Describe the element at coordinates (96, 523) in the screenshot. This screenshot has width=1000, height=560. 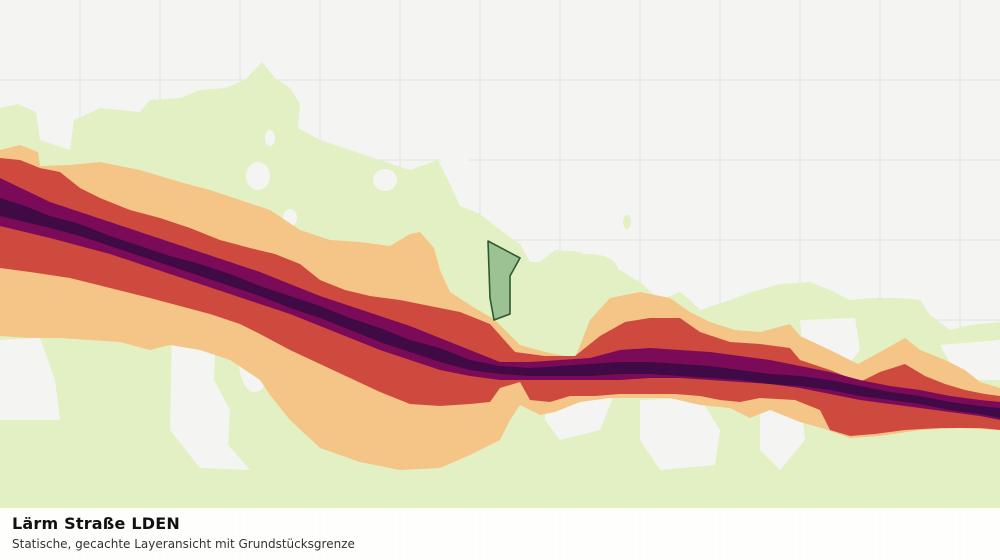
I see `layer-title: Lärm Straße LDEN` at that location.